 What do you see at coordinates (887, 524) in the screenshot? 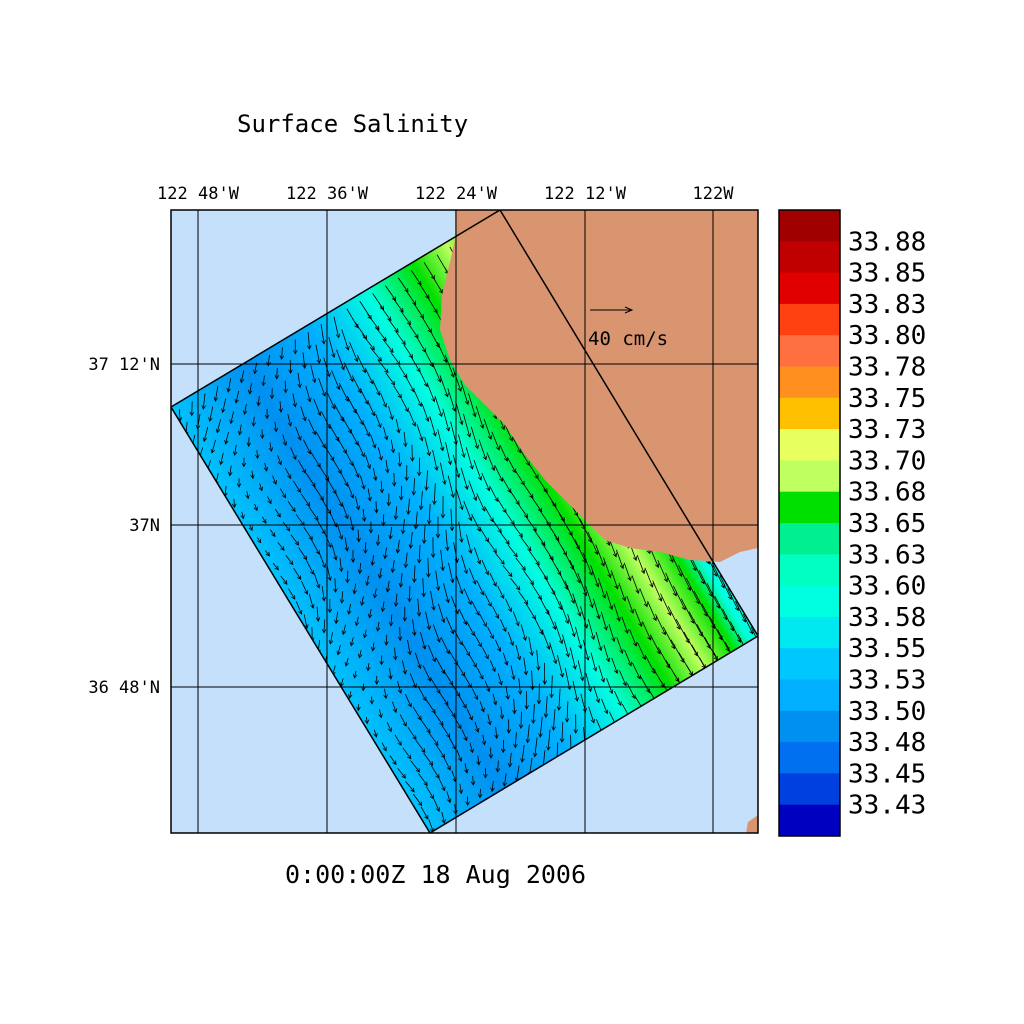
I see `colorbar-label: 33.65` at bounding box center [887, 524].